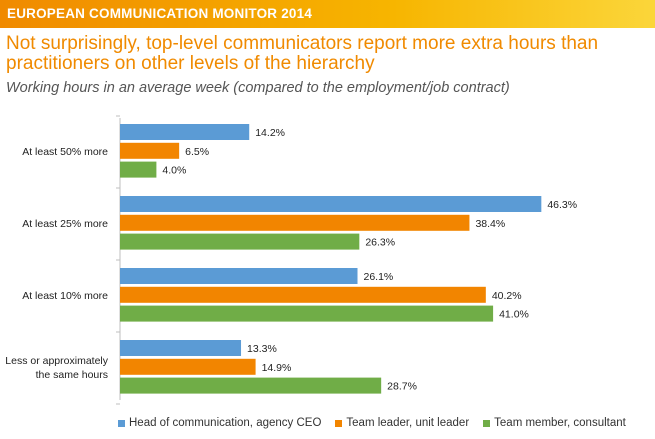 This screenshot has width=655, height=439. Describe the element at coordinates (487, 423) in the screenshot. I see `legend-swatch-member` at that location.